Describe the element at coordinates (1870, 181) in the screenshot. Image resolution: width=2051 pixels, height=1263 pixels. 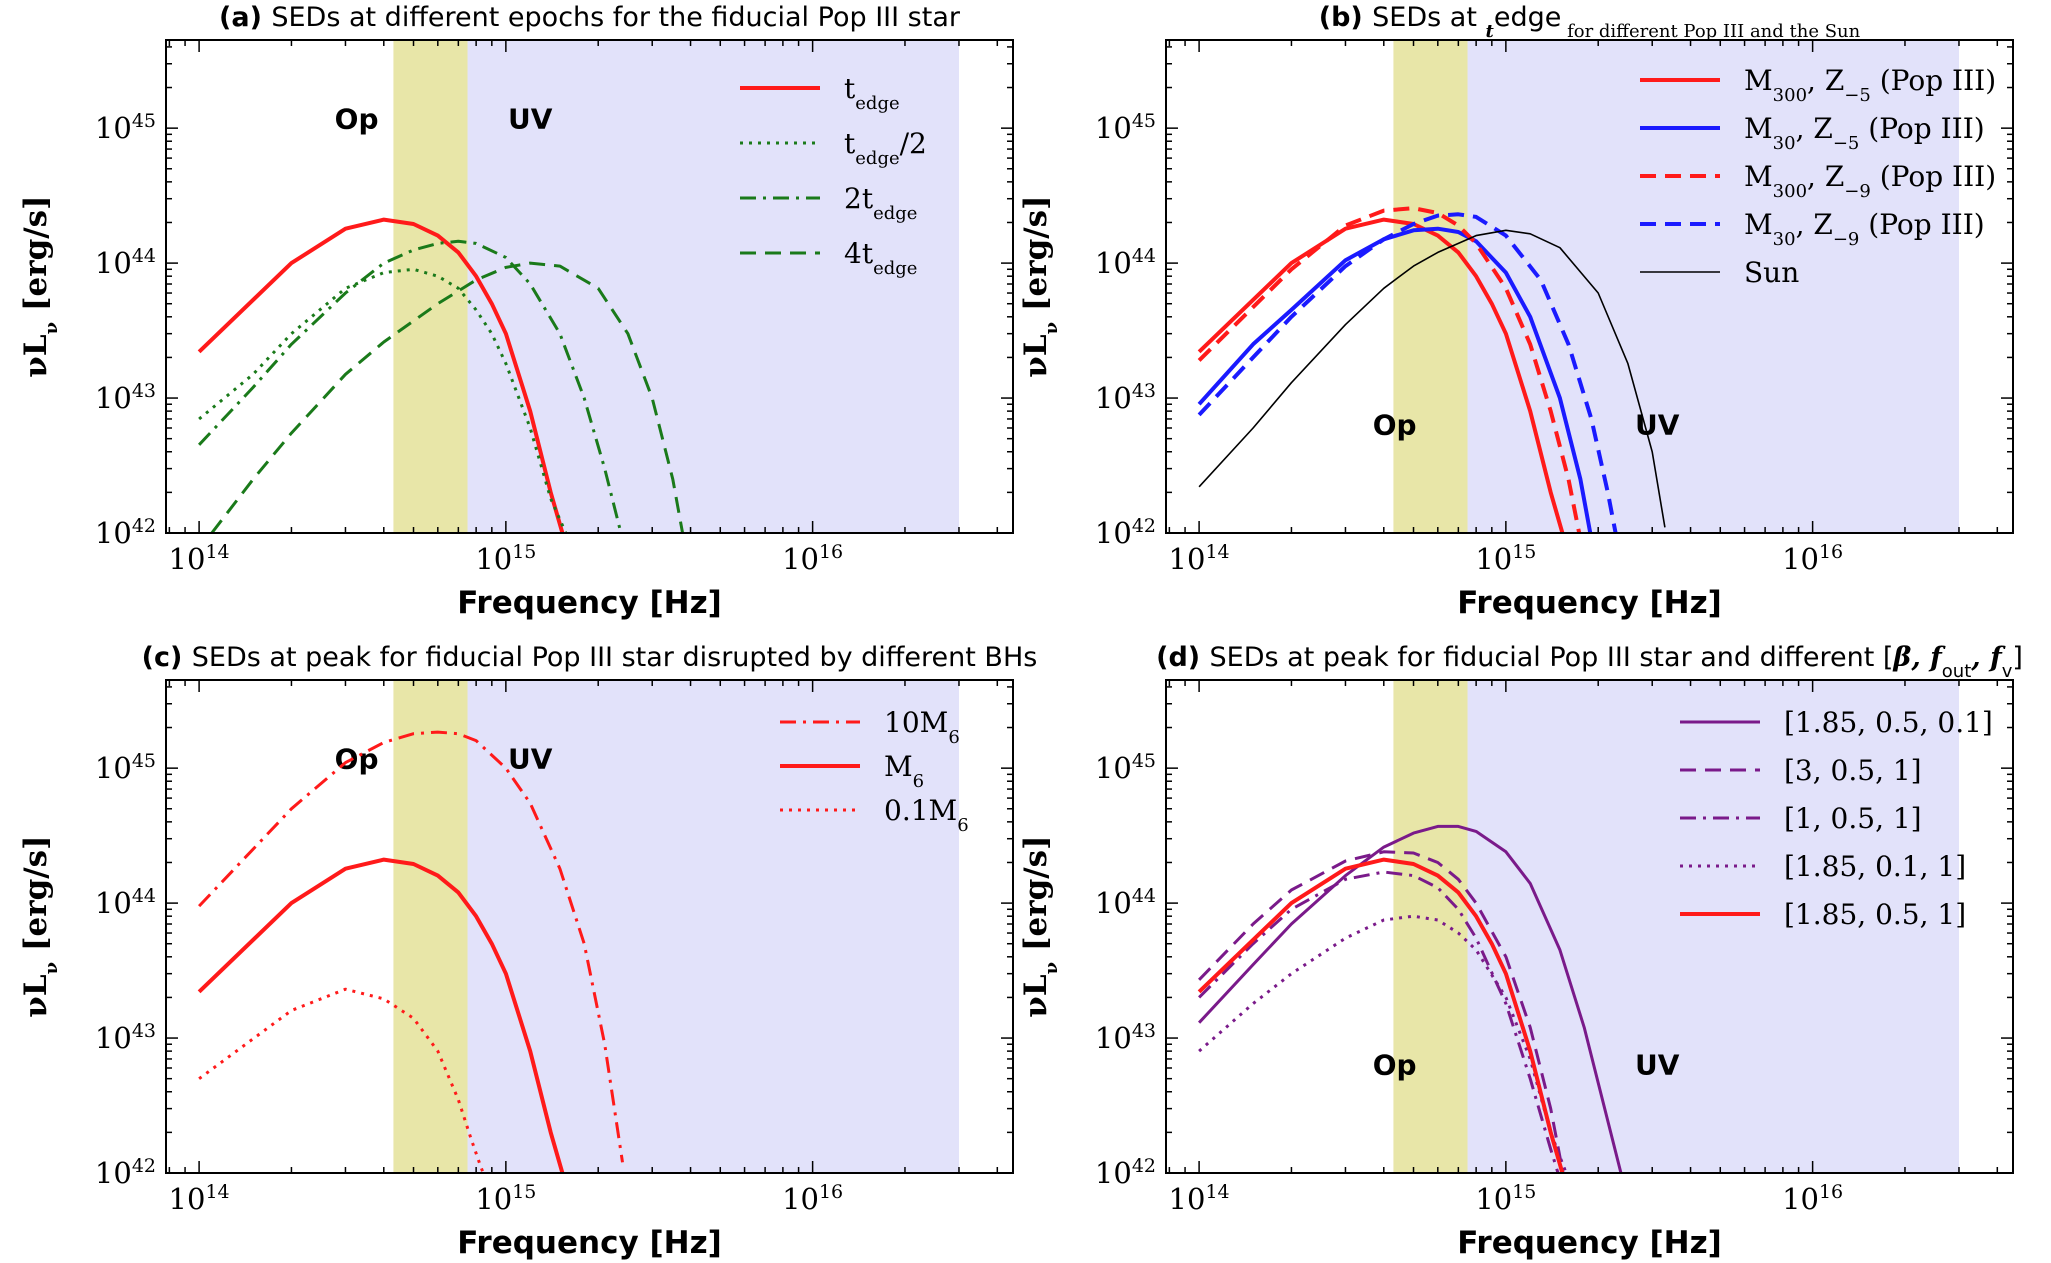
I see `legend-label: M300, Z−9 (Pop III)` at that location.